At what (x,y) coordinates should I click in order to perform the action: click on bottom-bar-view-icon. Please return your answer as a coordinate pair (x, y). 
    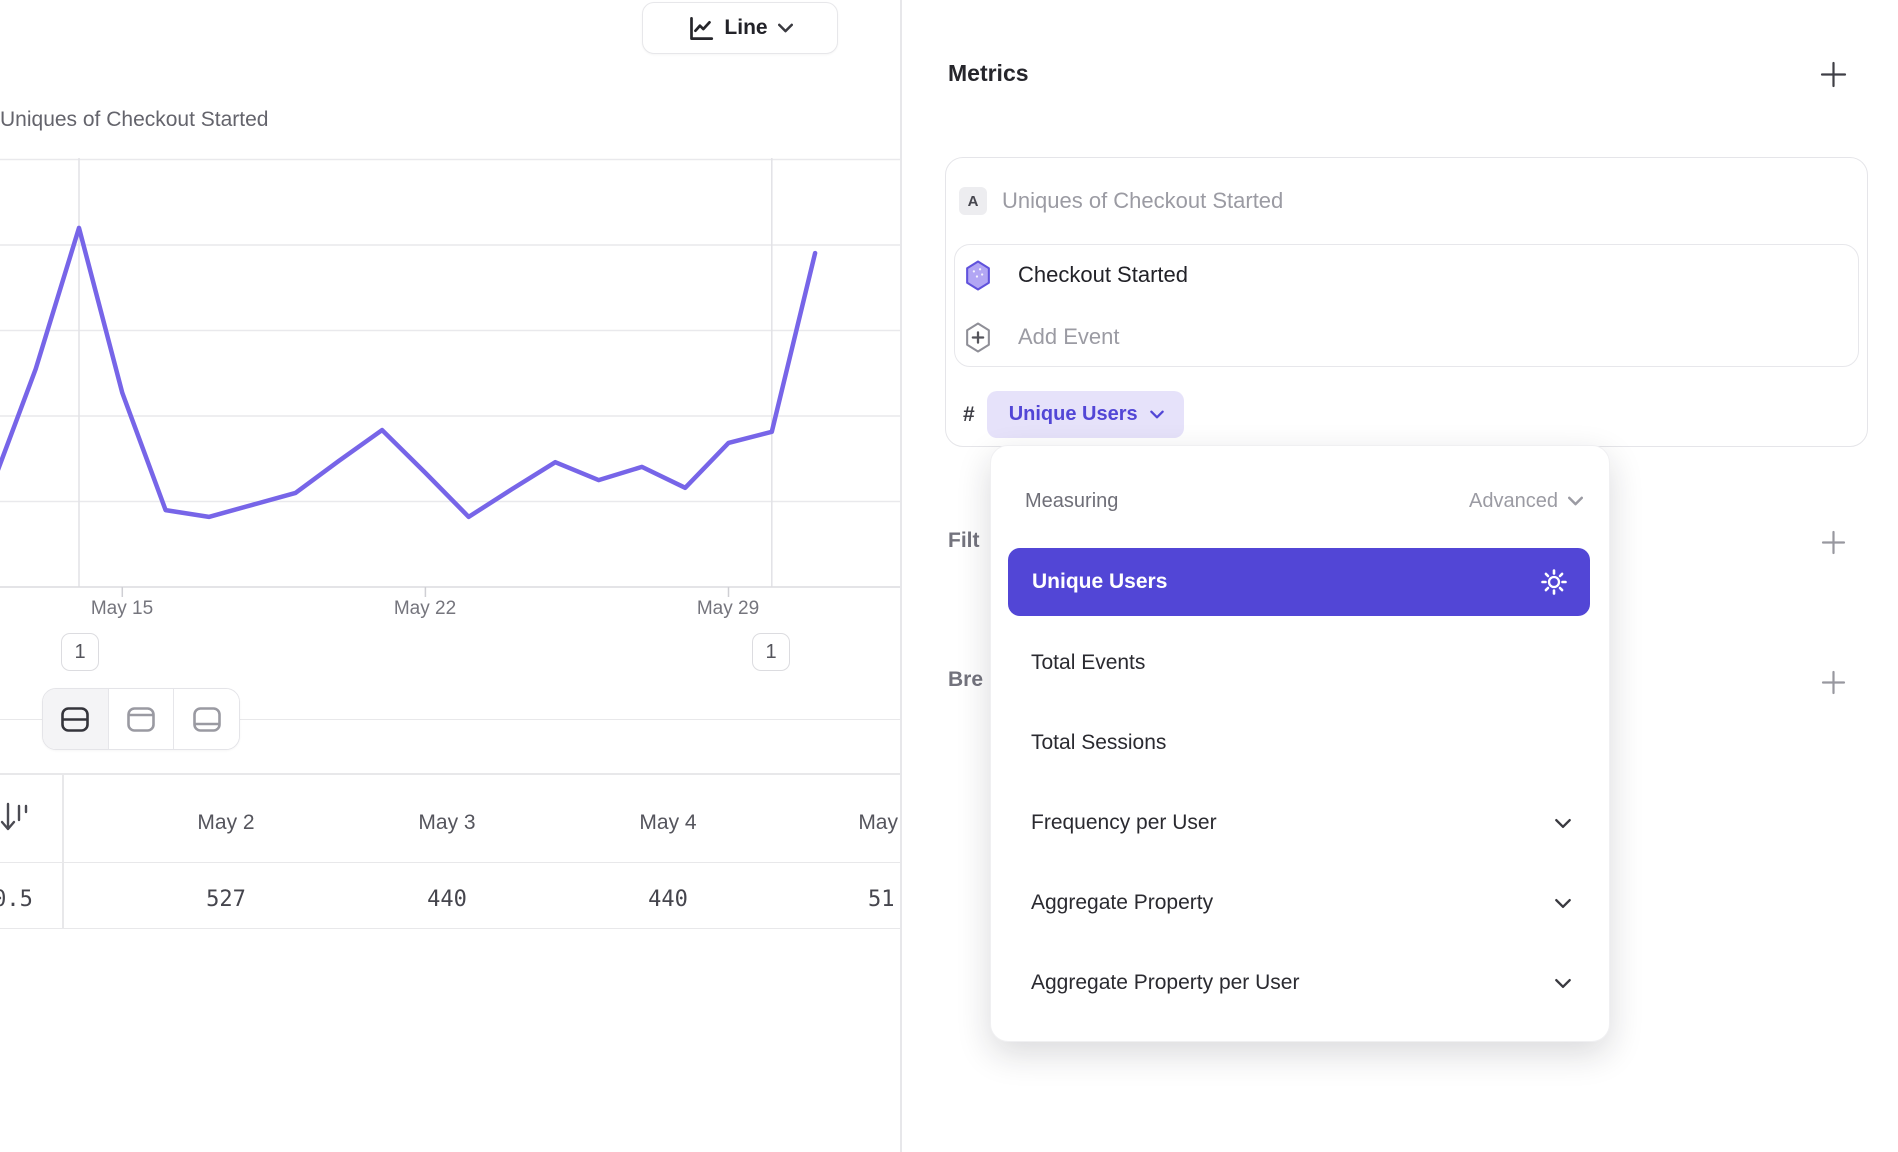
    Looking at the image, I should click on (206, 719).